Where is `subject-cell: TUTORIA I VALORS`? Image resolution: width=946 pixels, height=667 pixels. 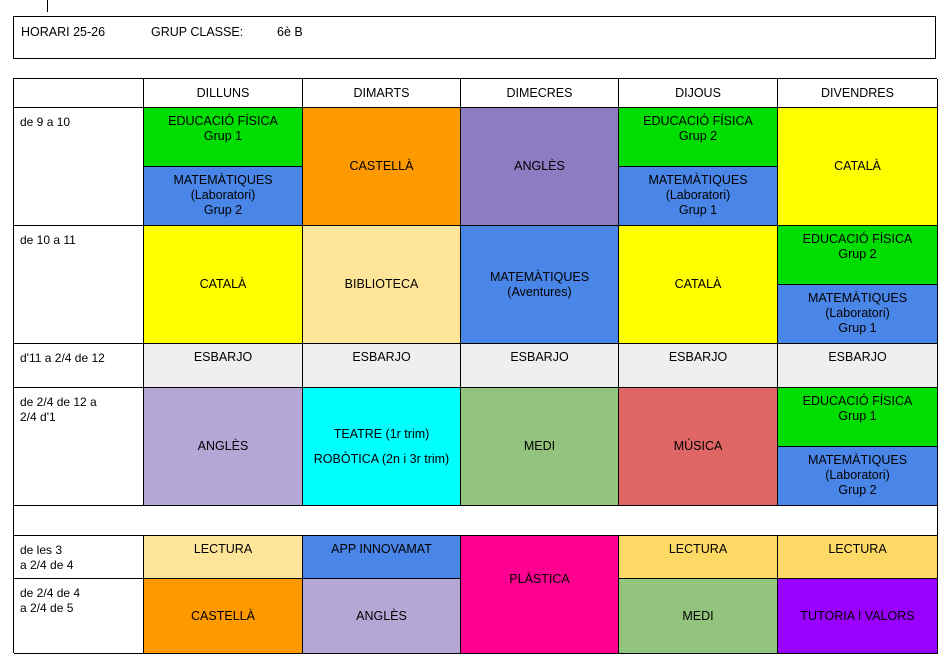
subject-cell: TUTORIA I VALORS is located at coordinates (858, 616).